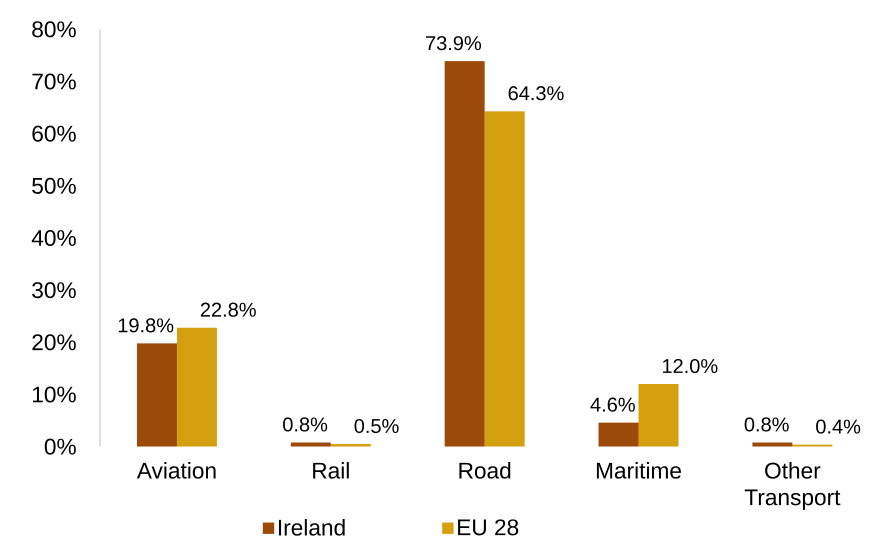  I want to click on data-label: 0.5%, so click(376, 426).